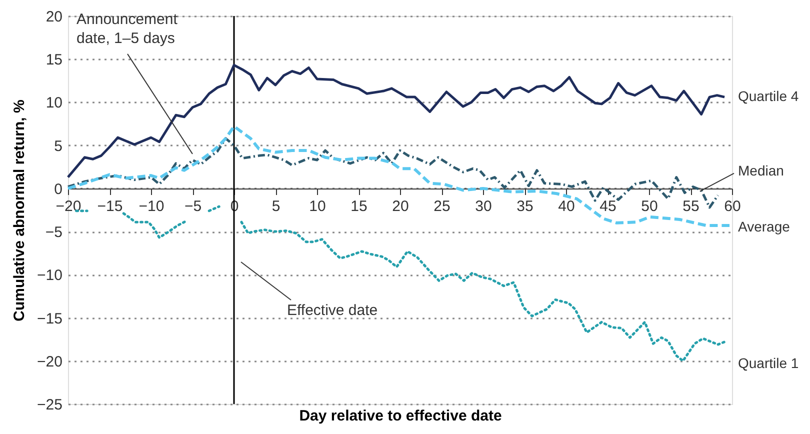  I want to click on x-tick-label: 20, so click(400, 206).